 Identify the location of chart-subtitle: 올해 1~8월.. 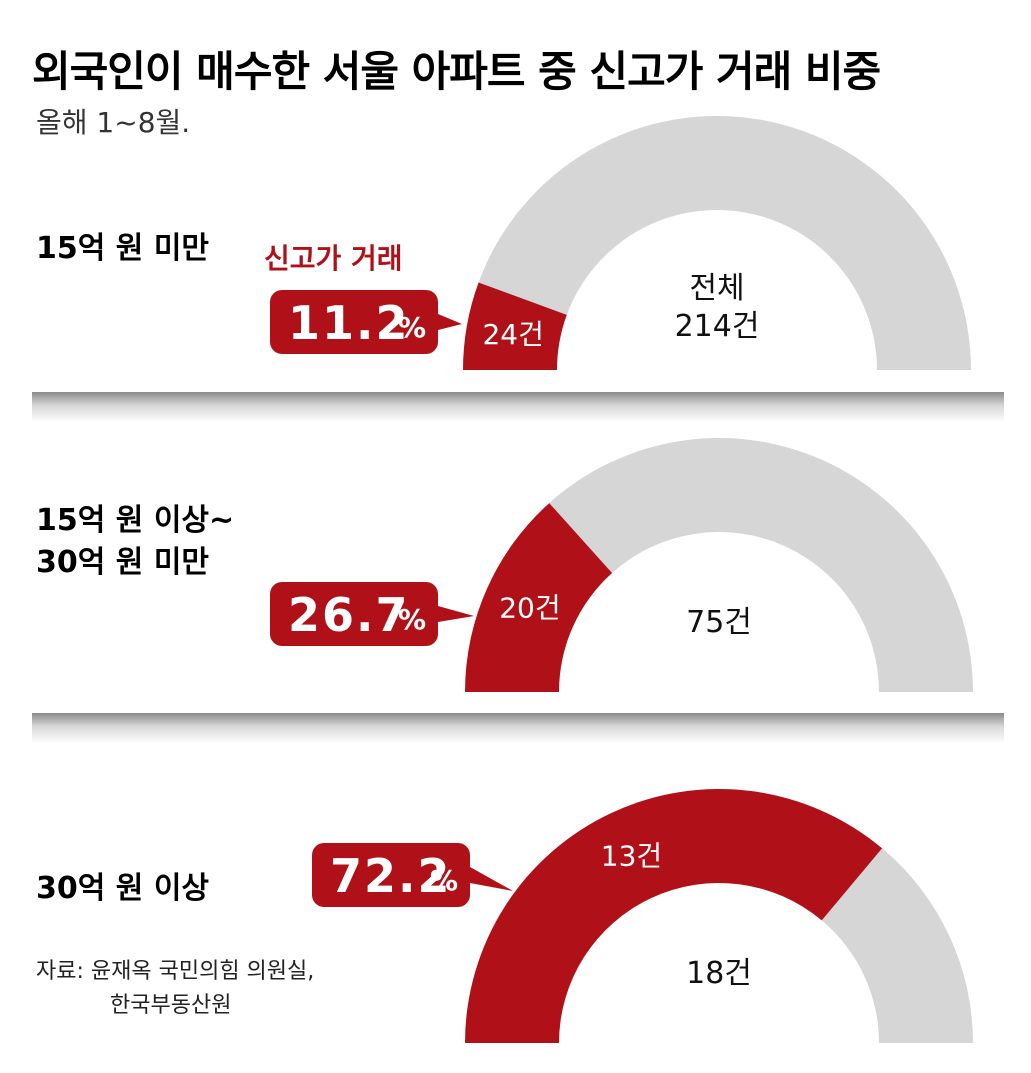
(113, 122).